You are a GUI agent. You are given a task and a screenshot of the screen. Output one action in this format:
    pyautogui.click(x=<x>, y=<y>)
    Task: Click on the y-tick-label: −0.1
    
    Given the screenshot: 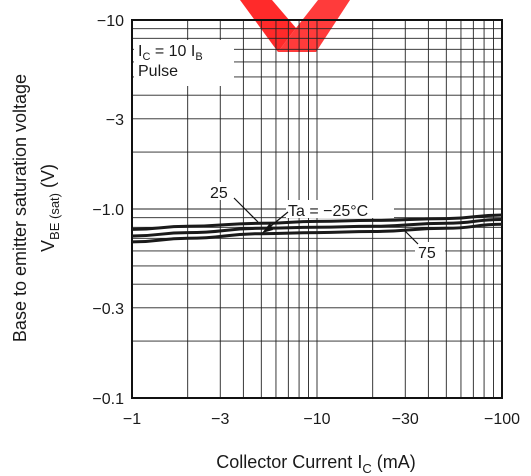 What is the action you would take?
    pyautogui.click(x=108, y=399)
    